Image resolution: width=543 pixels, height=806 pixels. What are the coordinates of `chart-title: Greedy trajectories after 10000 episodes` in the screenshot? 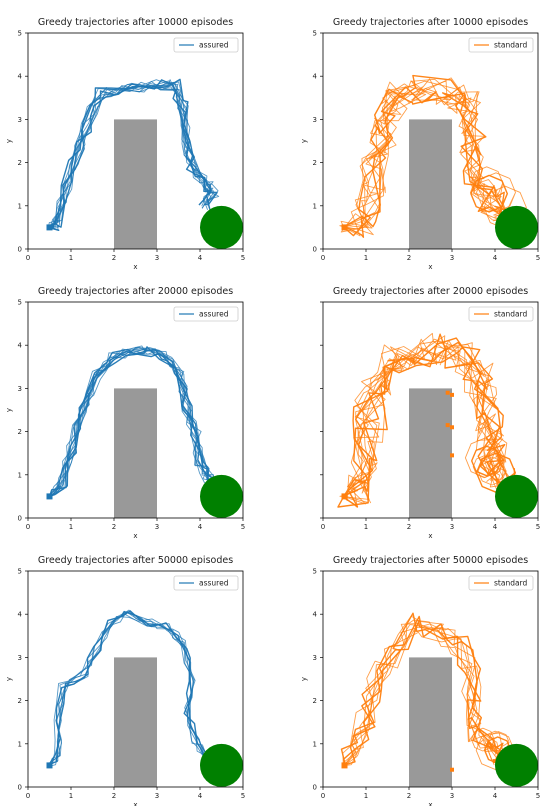 It's located at (430, 22).